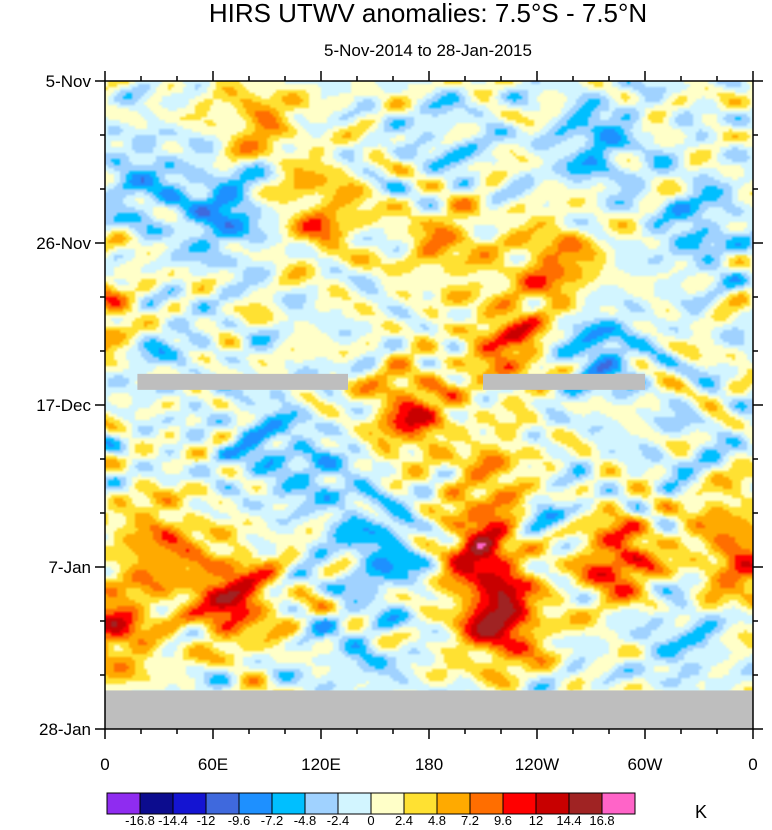  Describe the element at coordinates (206, 820) in the screenshot. I see `colorbar-label: -12` at that location.